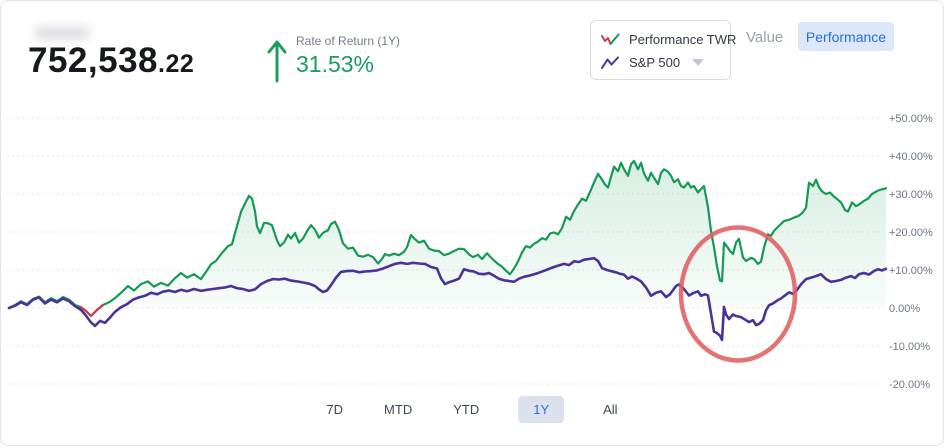  What do you see at coordinates (698, 62) in the screenshot?
I see `chevron-down-icon` at bounding box center [698, 62].